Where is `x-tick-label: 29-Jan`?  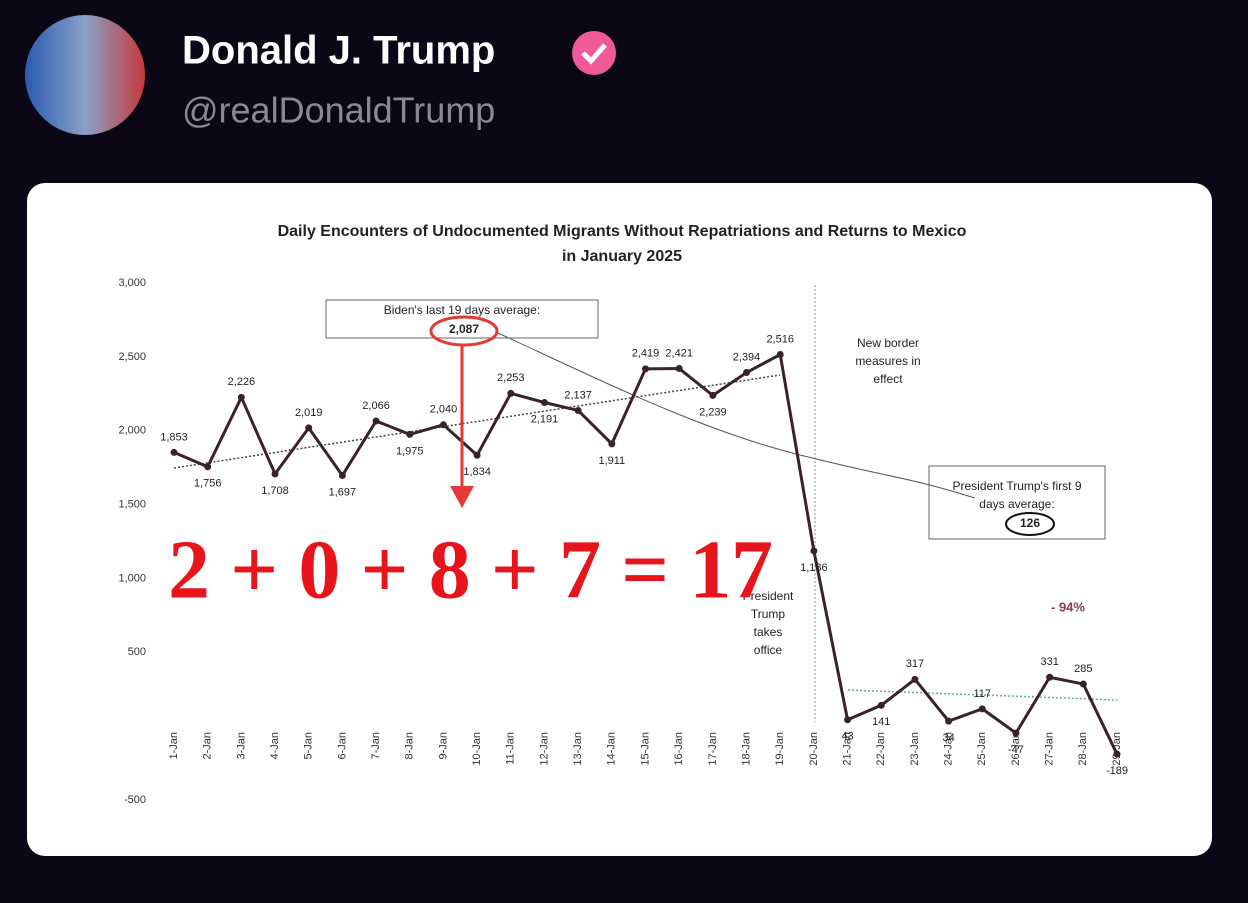 x-tick-label: 29-Jan is located at coordinates (1117, 749).